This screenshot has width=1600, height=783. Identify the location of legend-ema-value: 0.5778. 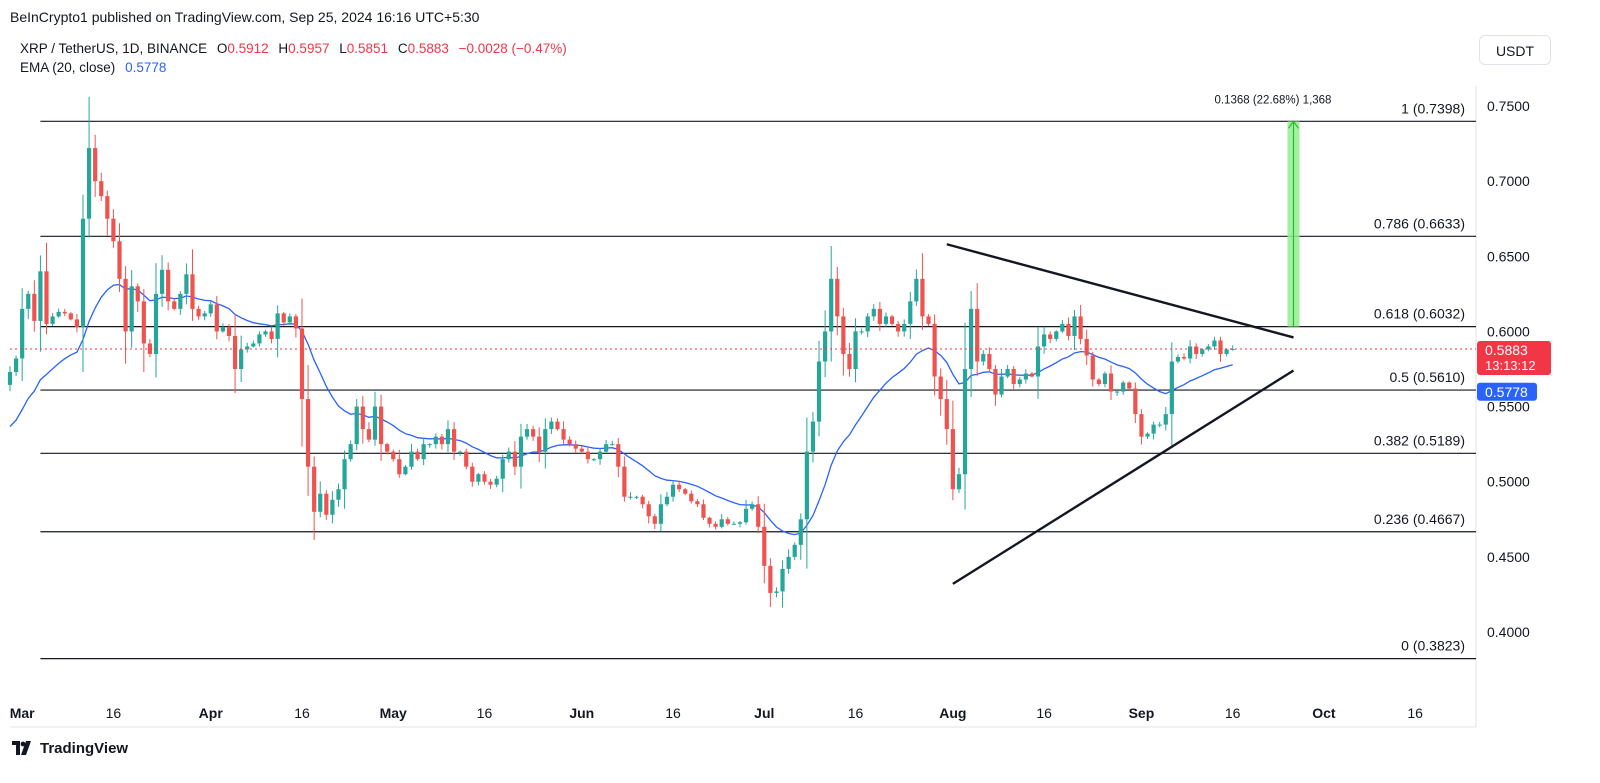
(145, 67).